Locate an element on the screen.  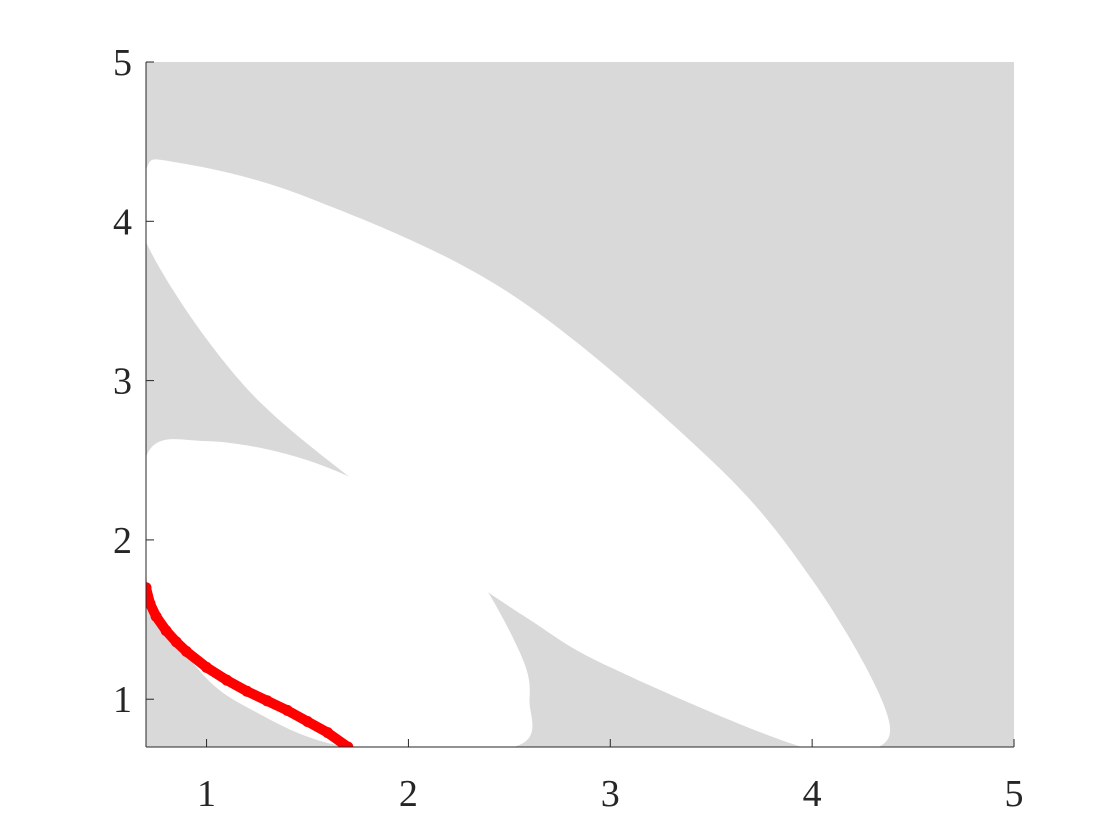
y-tick-label: 2 is located at coordinates (122, 541).